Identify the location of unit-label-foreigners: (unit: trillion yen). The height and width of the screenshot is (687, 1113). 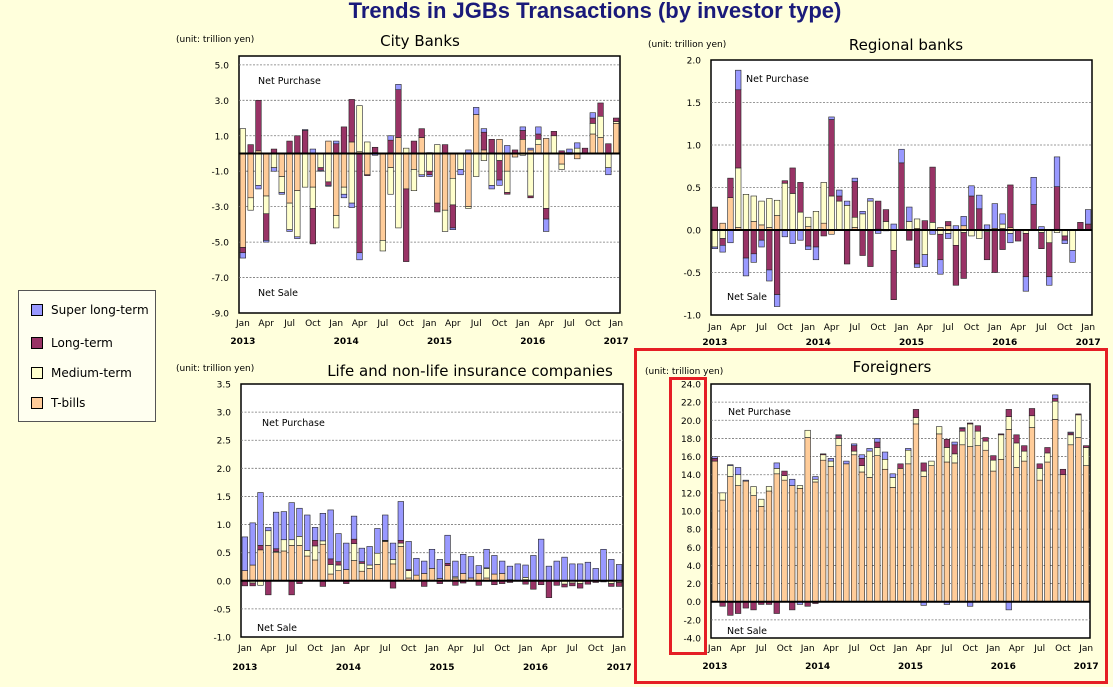
(684, 372).